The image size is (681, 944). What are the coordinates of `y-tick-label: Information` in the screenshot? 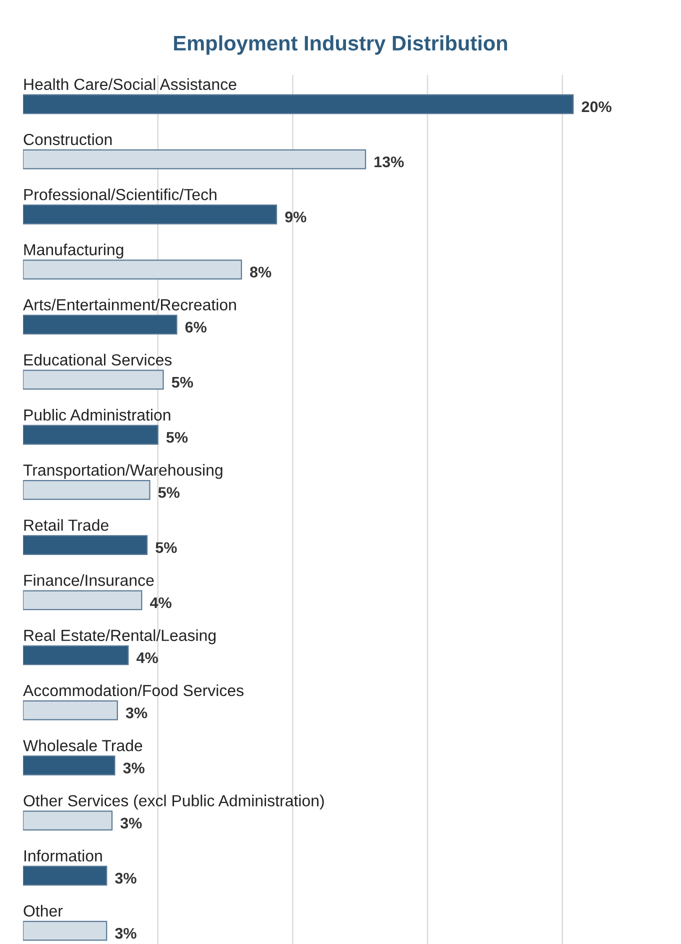 It's located at (63, 856).